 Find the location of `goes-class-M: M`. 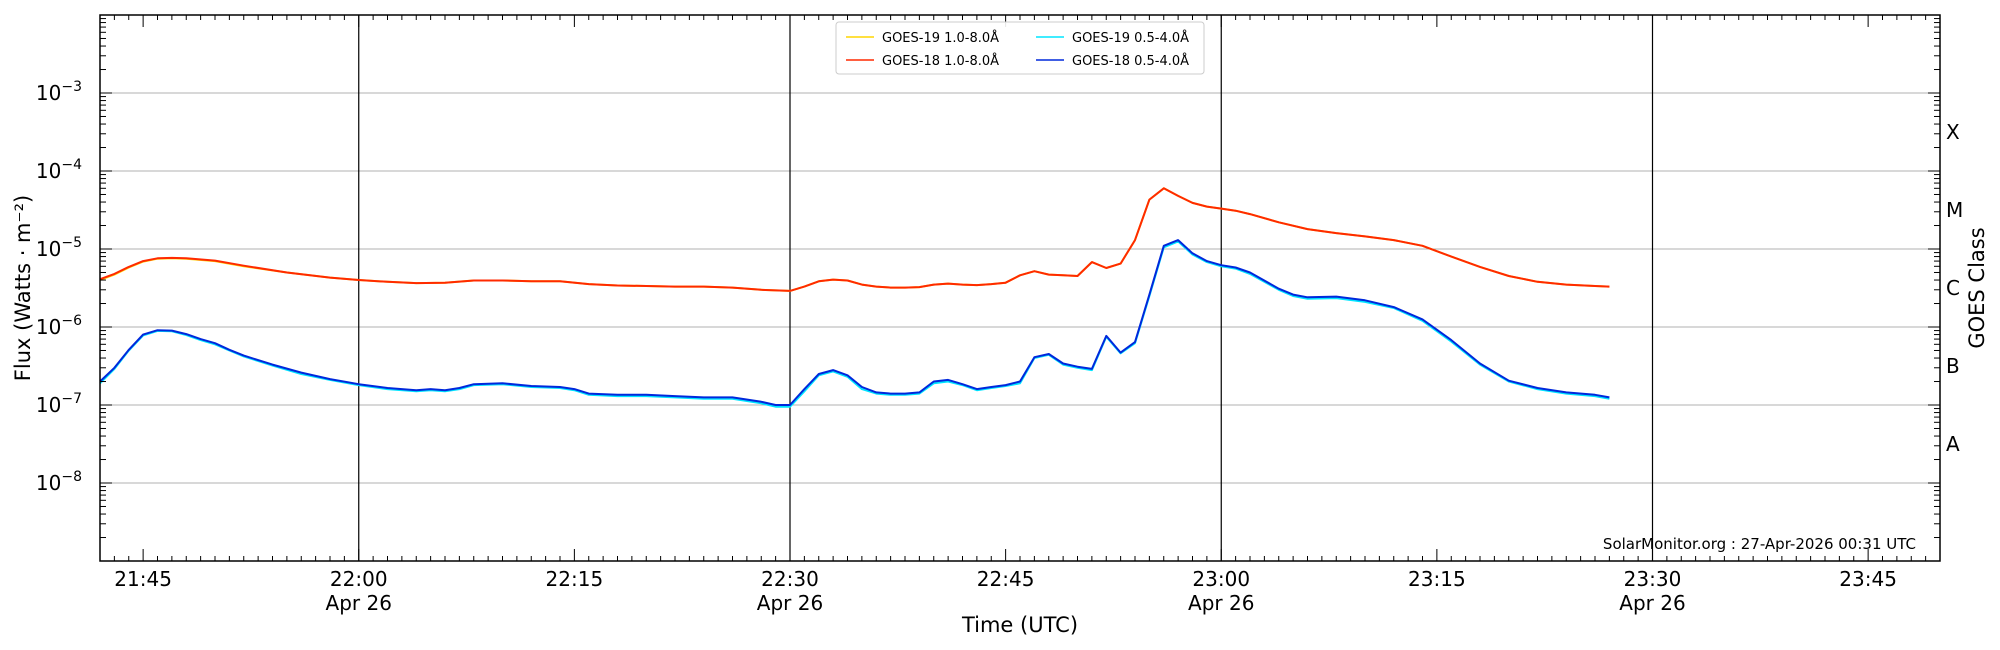

goes-class-M: M is located at coordinates (1954, 210).